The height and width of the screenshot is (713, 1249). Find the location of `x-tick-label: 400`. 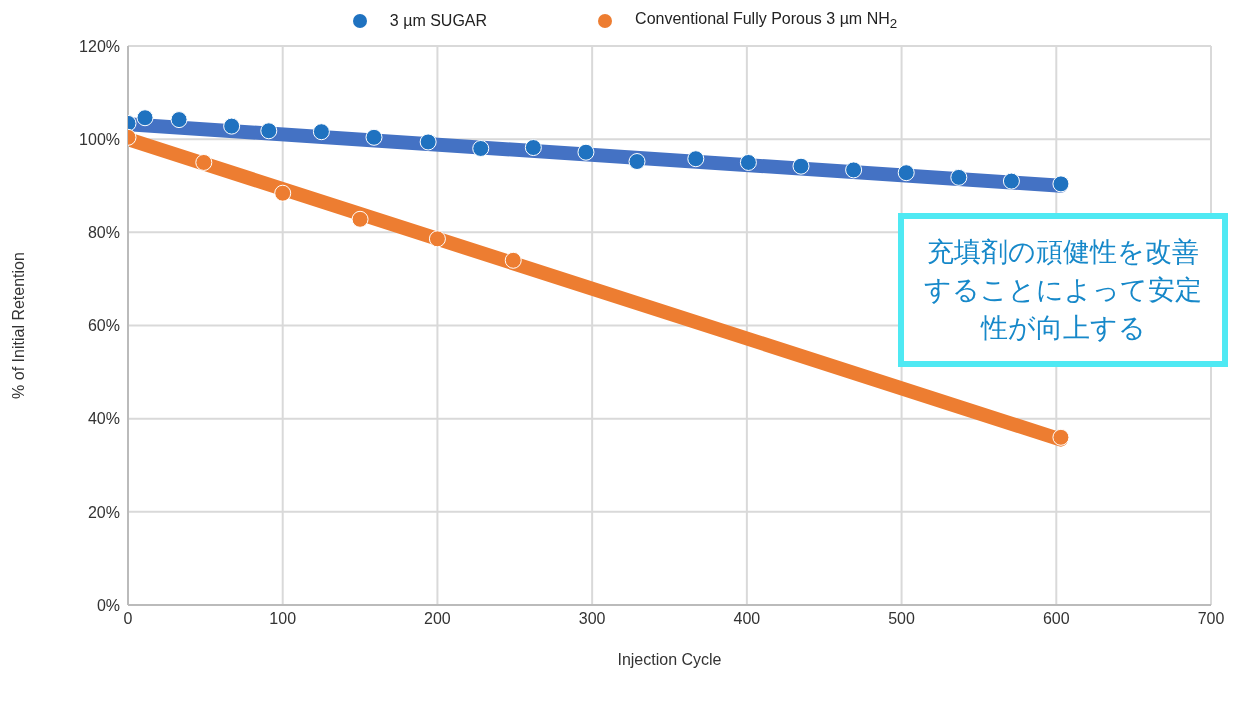

x-tick-label: 400 is located at coordinates (747, 619).